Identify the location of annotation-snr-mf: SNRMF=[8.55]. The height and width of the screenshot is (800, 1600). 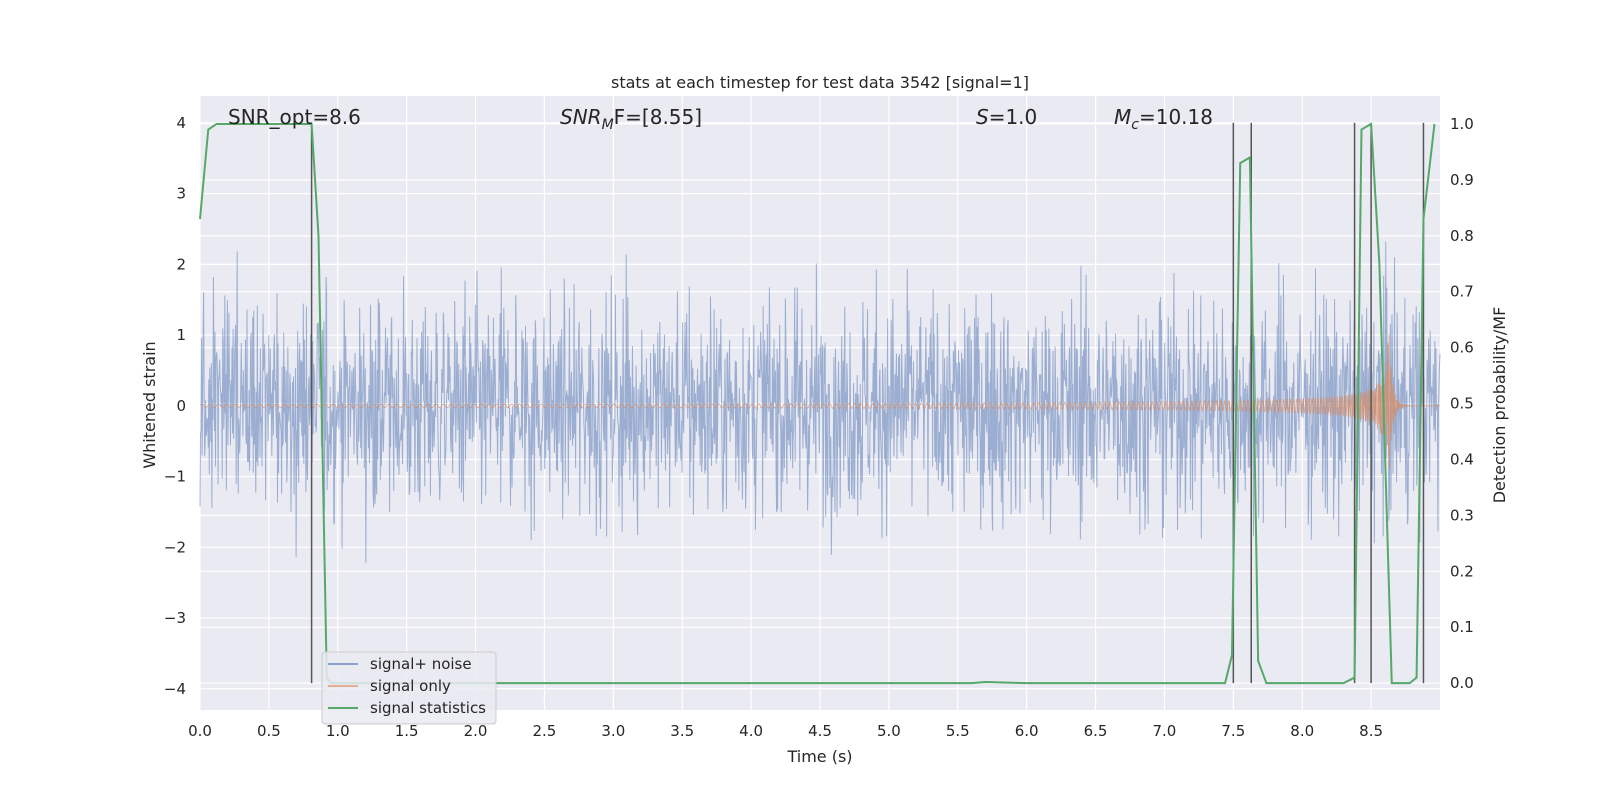
(631, 119).